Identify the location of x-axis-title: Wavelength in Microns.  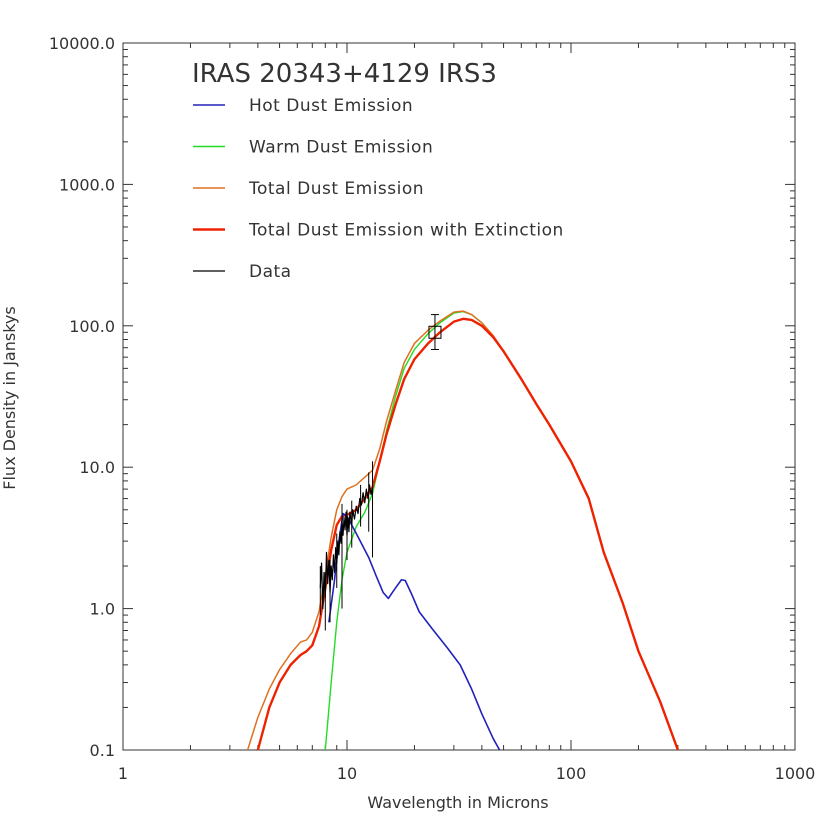
(457, 802).